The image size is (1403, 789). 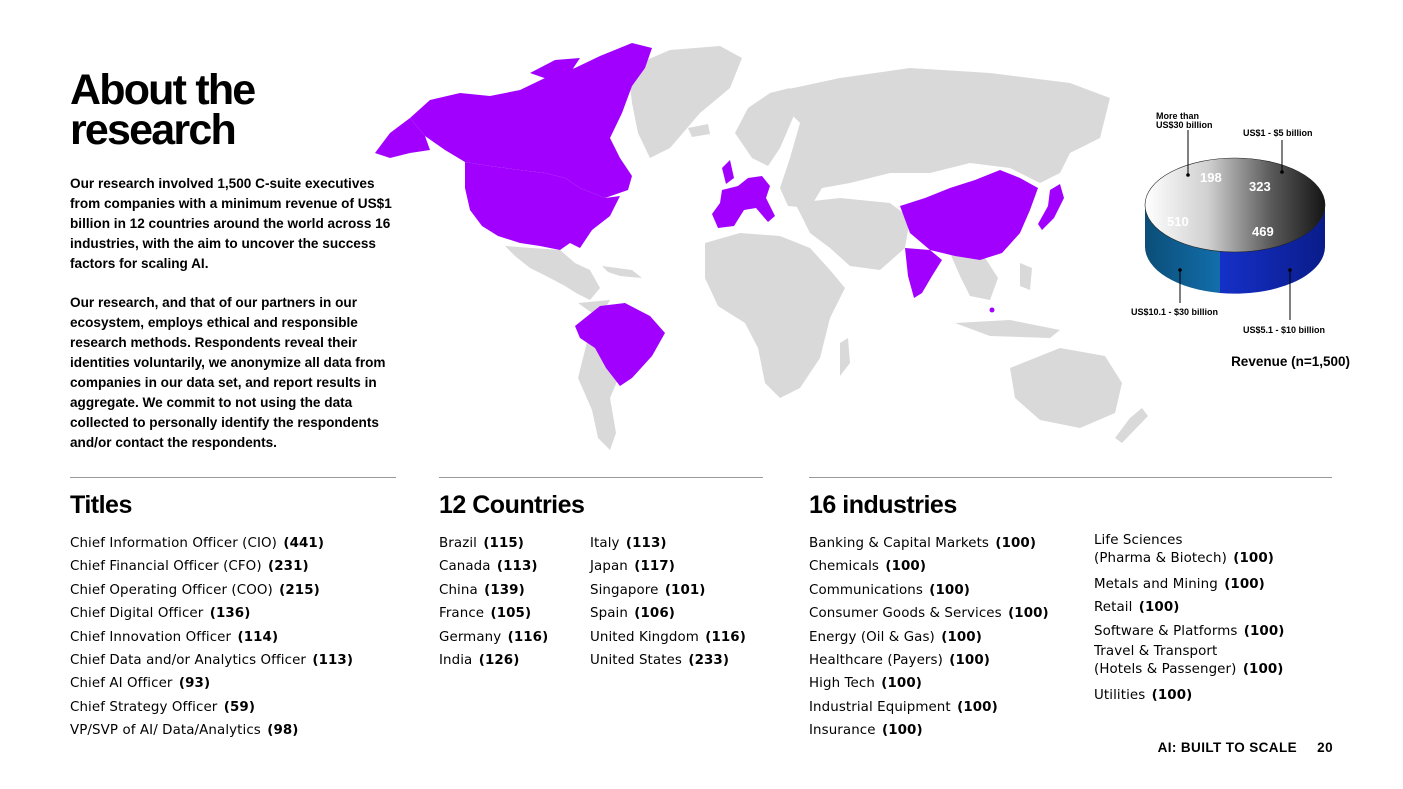 I want to click on callout-dot-gt30, so click(x=1188, y=175).